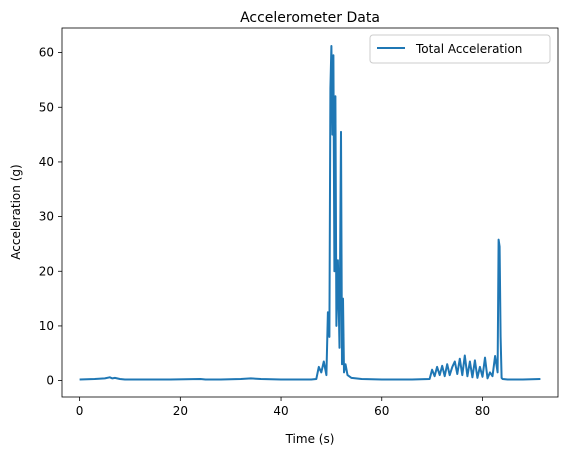 The image size is (566, 453). Describe the element at coordinates (482, 411) in the screenshot. I see `x-tick-label: 80` at that location.